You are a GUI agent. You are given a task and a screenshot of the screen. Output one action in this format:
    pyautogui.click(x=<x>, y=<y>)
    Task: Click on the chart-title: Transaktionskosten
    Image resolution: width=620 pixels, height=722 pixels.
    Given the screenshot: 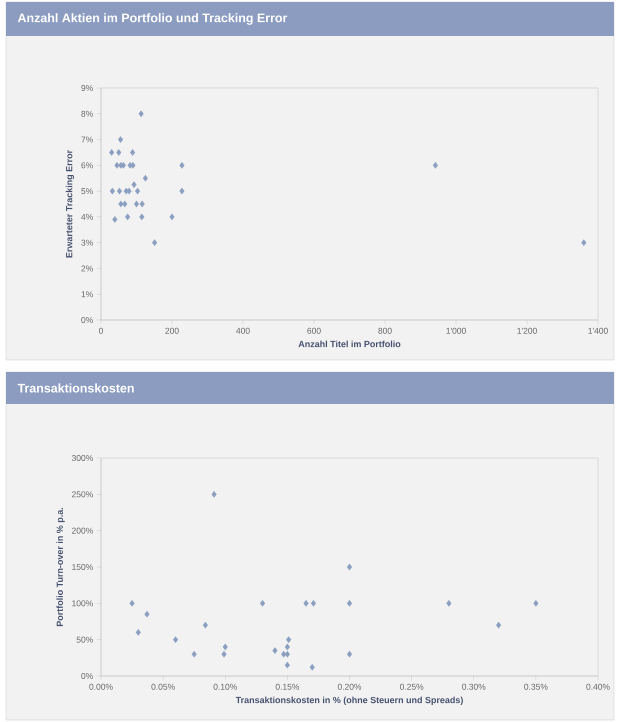 What is the action you would take?
    pyautogui.click(x=76, y=388)
    